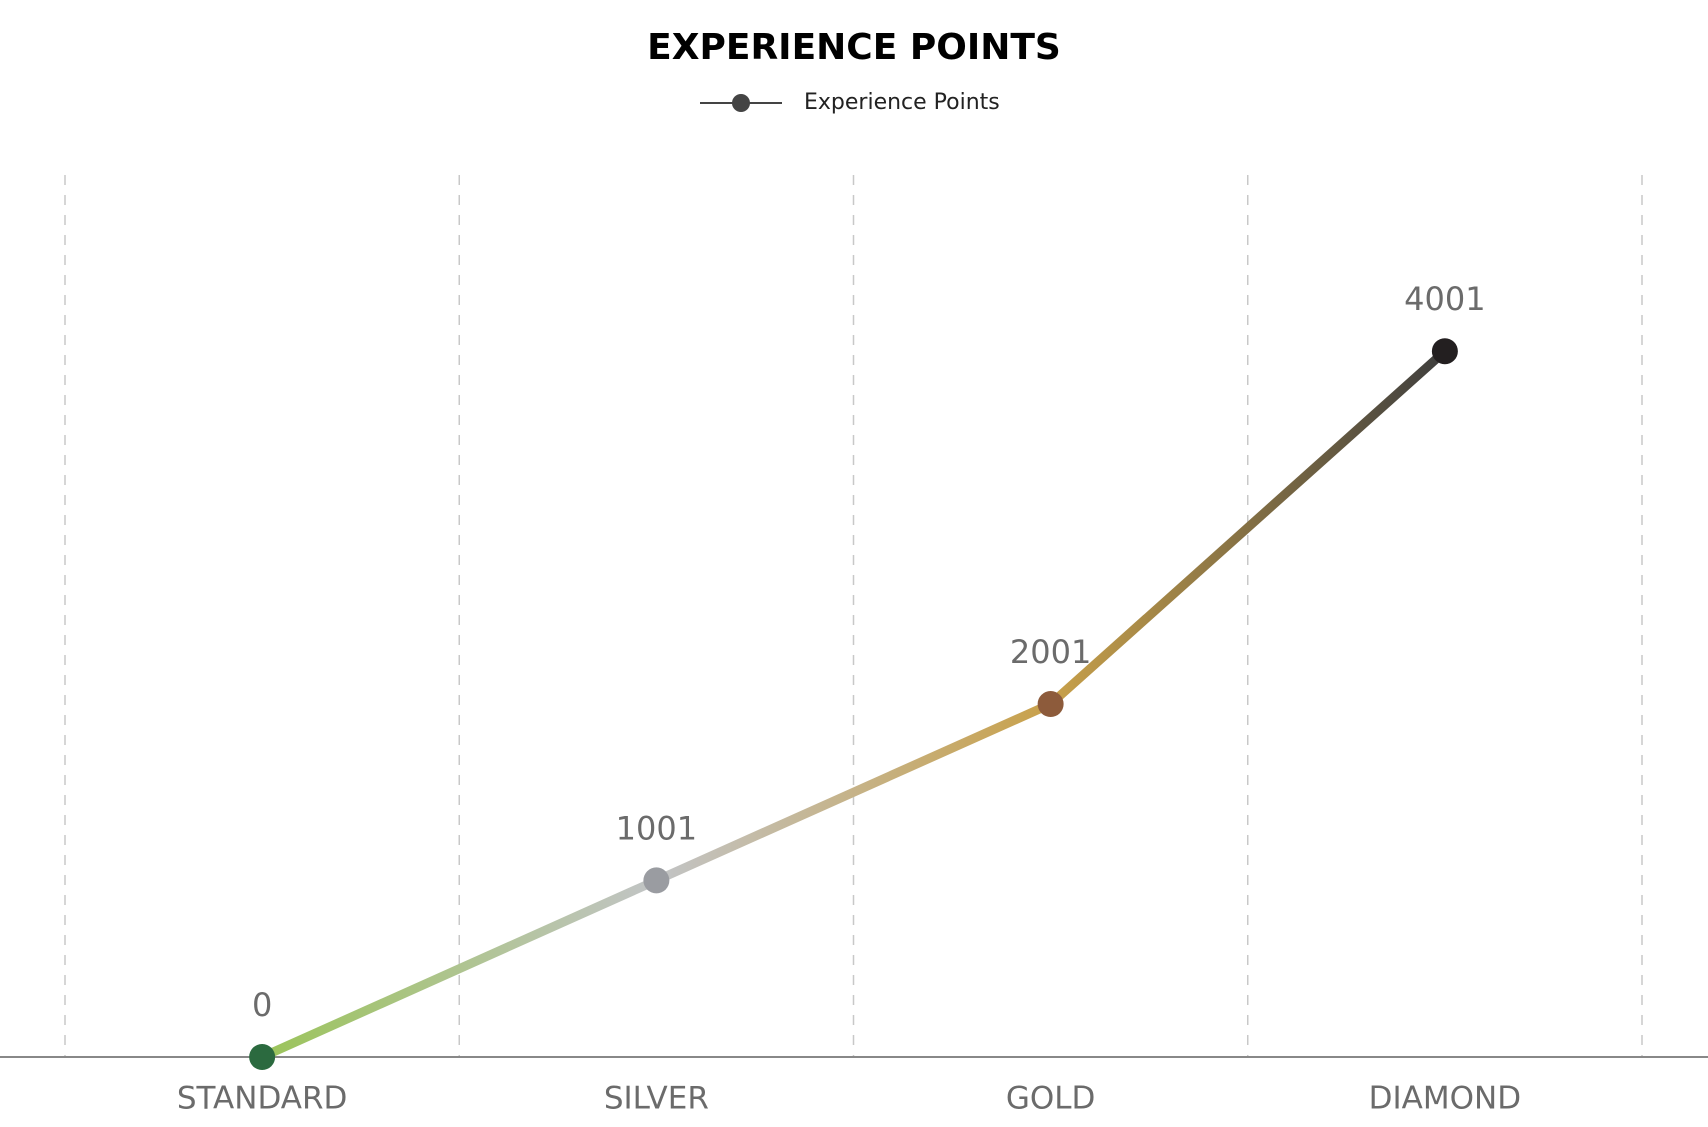 Image resolution: width=1708 pixels, height=1127 pixels. What do you see at coordinates (1445, 1099) in the screenshot?
I see `x-tick-label: DIAMOND` at bounding box center [1445, 1099].